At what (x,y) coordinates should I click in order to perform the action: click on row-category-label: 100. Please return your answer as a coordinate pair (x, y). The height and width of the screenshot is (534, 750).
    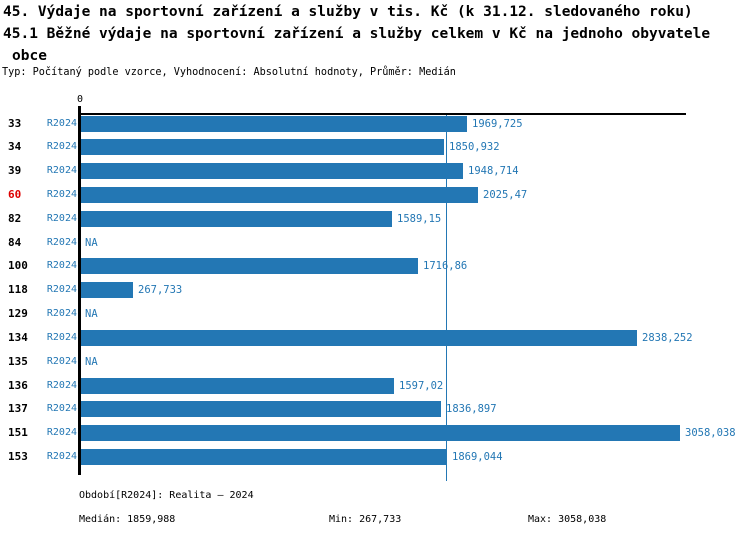
    Looking at the image, I should click on (18, 265).